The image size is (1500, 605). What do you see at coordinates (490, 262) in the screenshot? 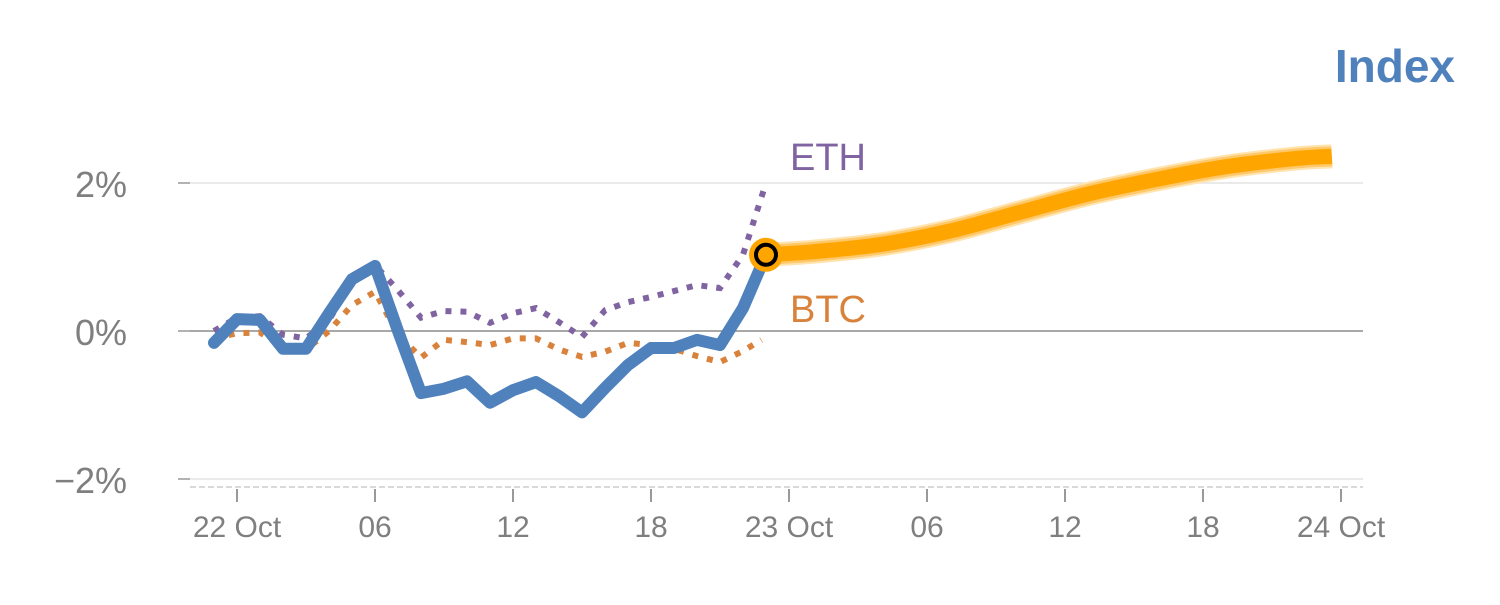
I see `eth-line` at bounding box center [490, 262].